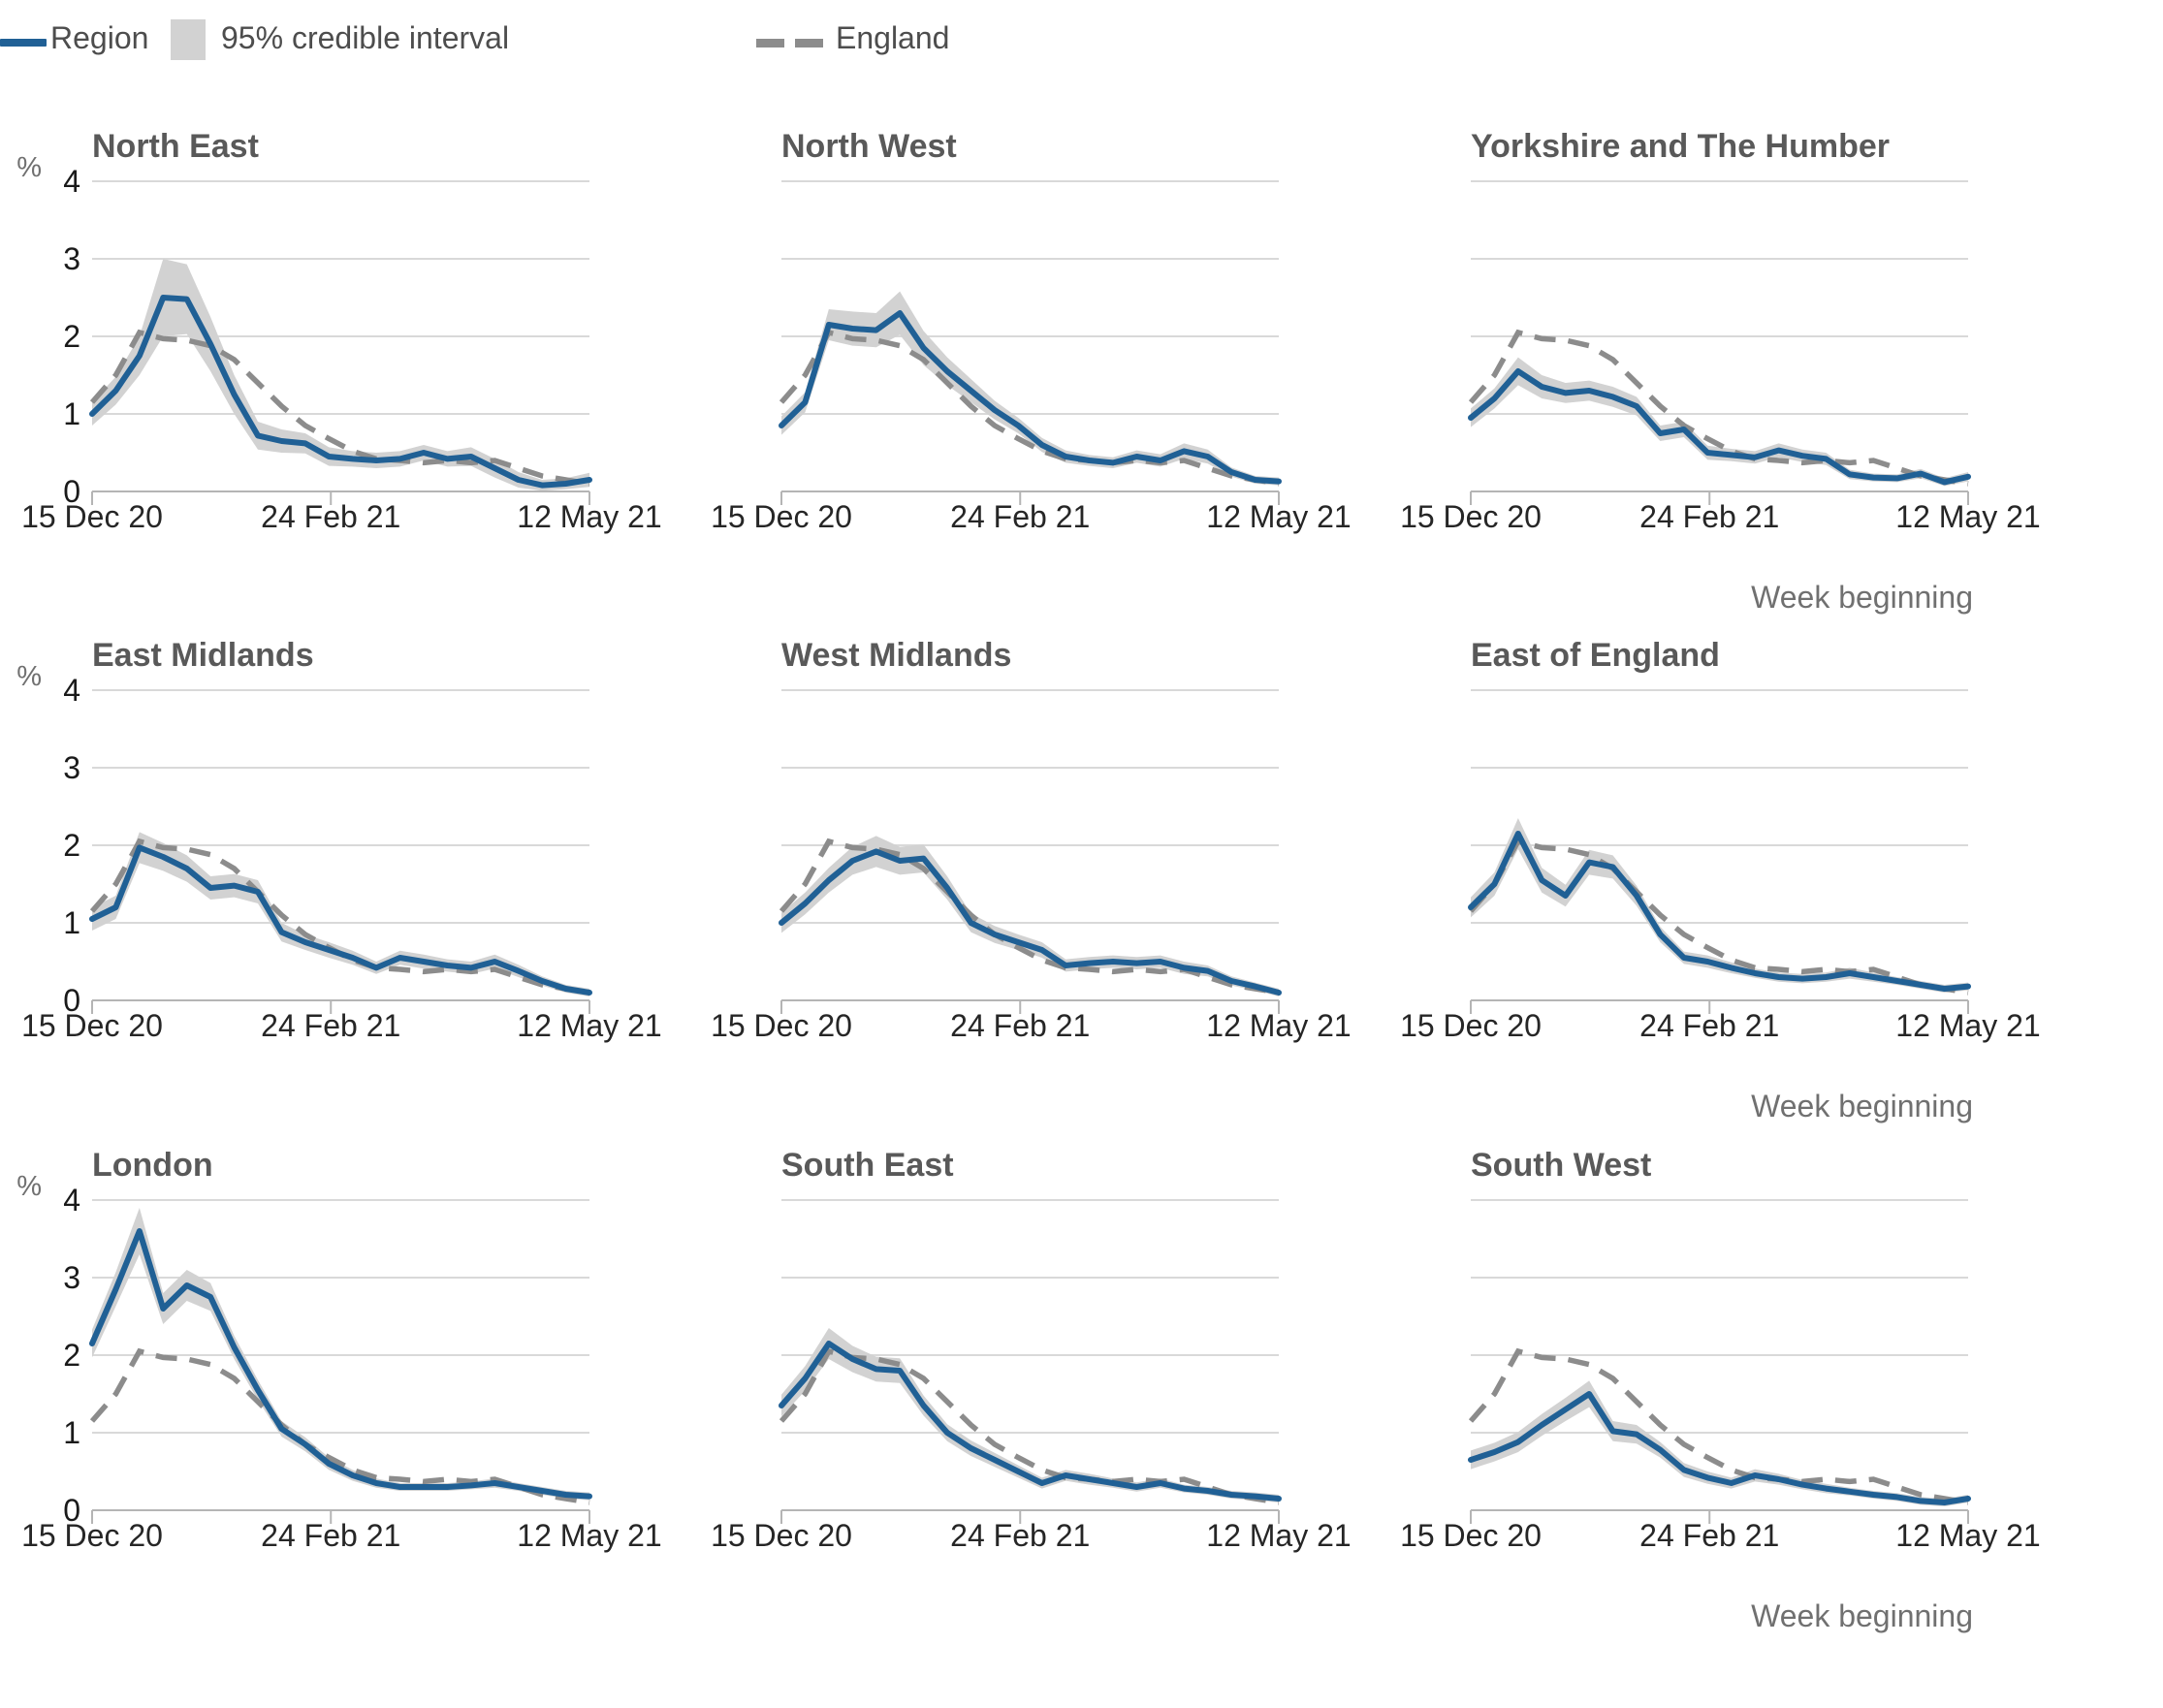  Describe the element at coordinates (1081, 39) in the screenshot. I see `legend: Region 95% credible interval England` at that location.